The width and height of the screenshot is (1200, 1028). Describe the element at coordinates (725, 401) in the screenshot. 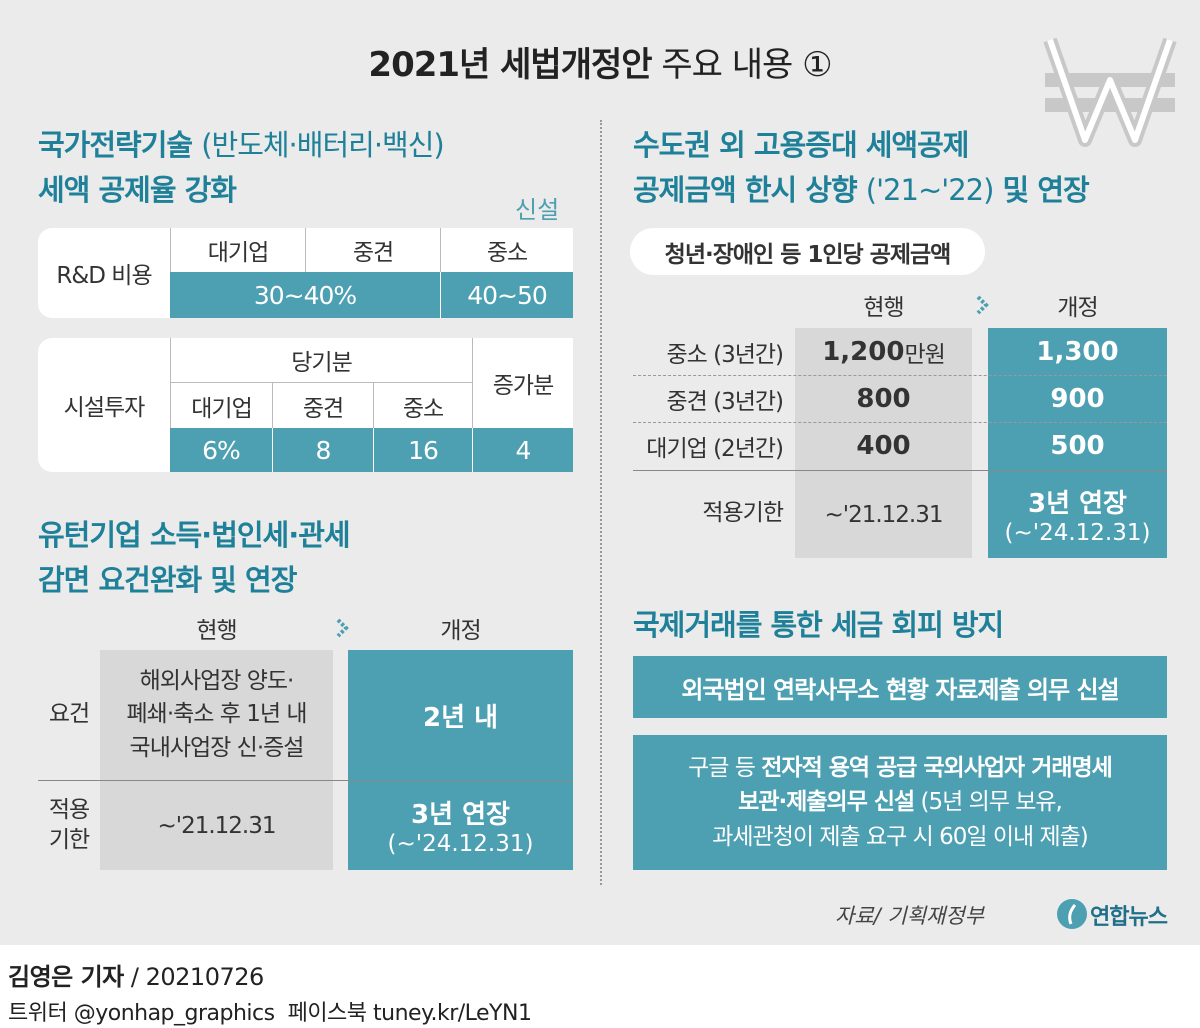

I see `row-label: 중견 (3년간)` at that location.